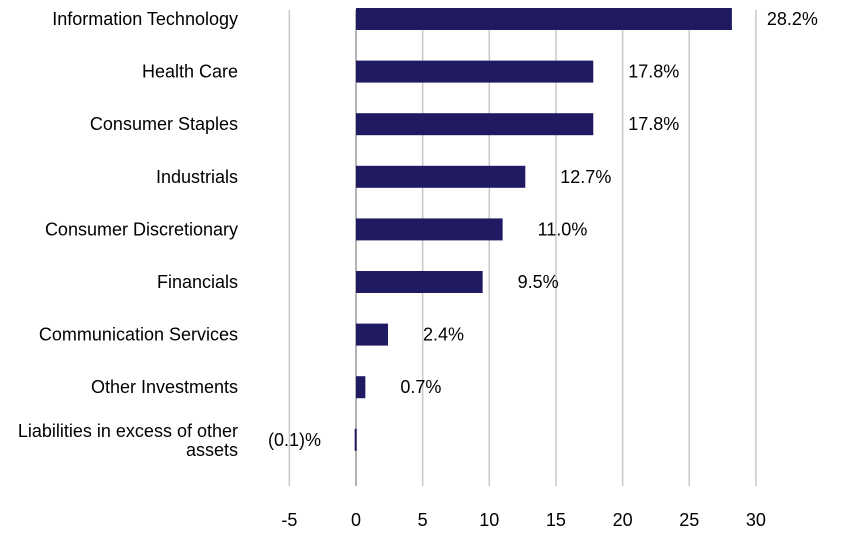 This screenshot has width=852, height=550. Describe the element at coordinates (689, 520) in the screenshot. I see `x-tick-label: 25` at that location.